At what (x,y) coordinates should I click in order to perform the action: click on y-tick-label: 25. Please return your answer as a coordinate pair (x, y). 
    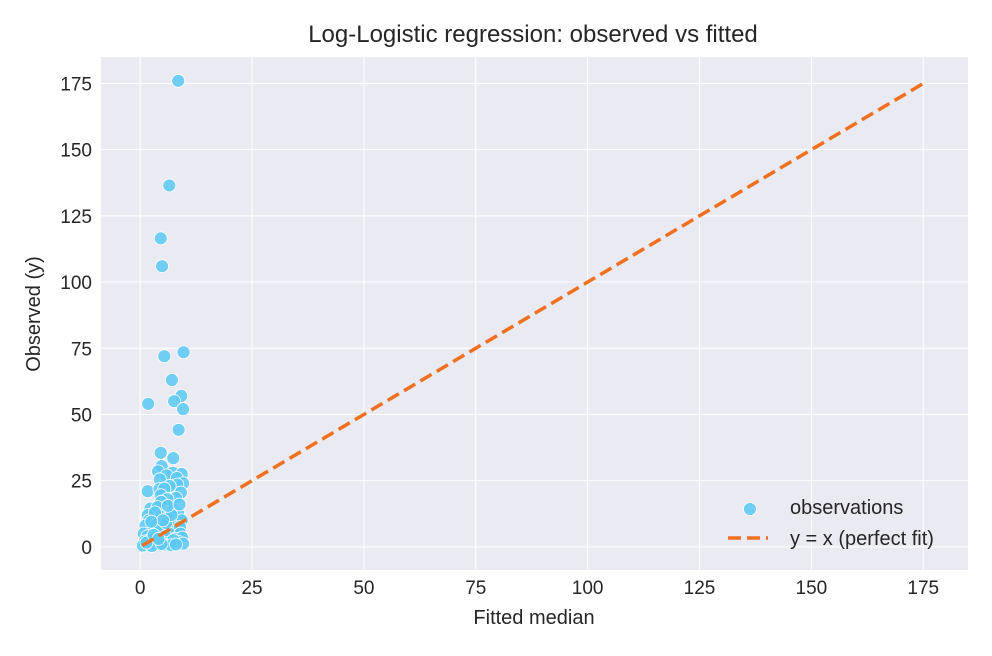
    Looking at the image, I should click on (81, 482).